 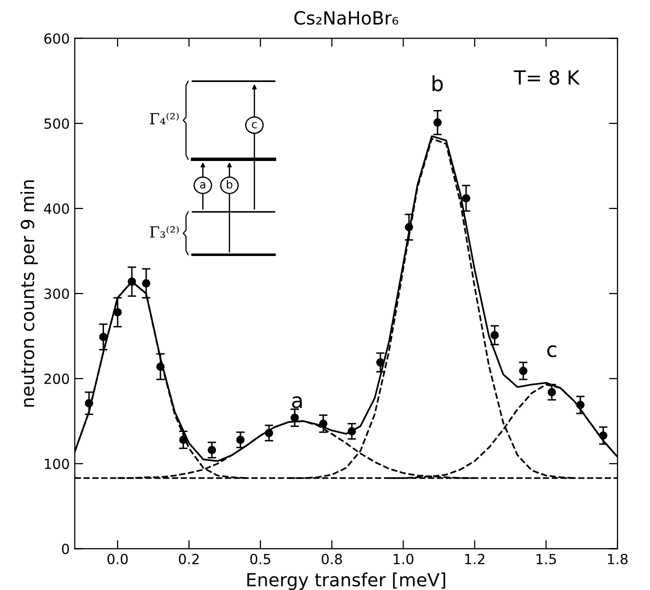 What do you see at coordinates (346, 581) in the screenshot?
I see `x-axis-title: Energy transfer [meV]` at bounding box center [346, 581].